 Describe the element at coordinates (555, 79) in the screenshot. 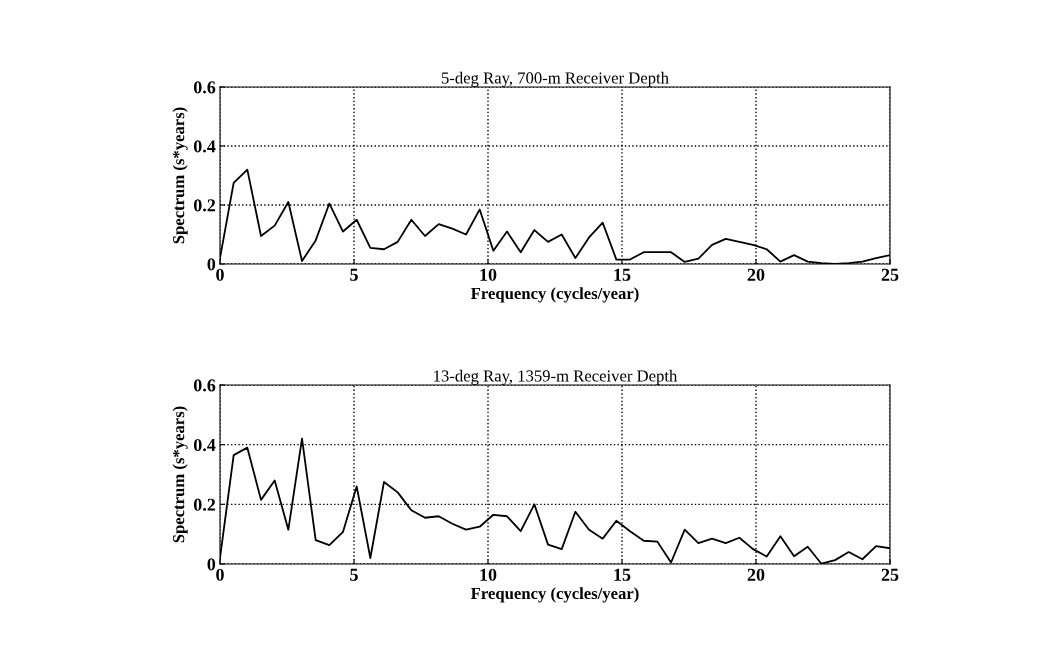

I see `chart-title: 5-deg Ray, 700-m Receiver Depth` at that location.